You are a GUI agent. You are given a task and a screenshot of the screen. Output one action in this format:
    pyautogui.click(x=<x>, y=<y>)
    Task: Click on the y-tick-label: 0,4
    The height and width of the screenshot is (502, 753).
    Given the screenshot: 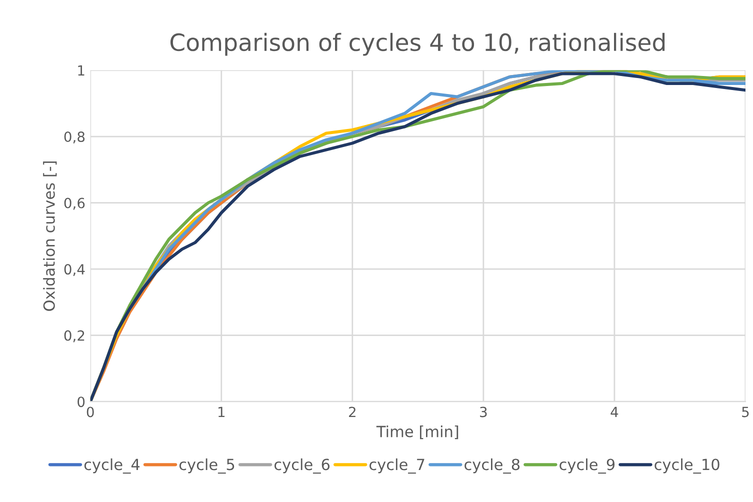 What is the action you would take?
    pyautogui.click(x=74, y=270)
    